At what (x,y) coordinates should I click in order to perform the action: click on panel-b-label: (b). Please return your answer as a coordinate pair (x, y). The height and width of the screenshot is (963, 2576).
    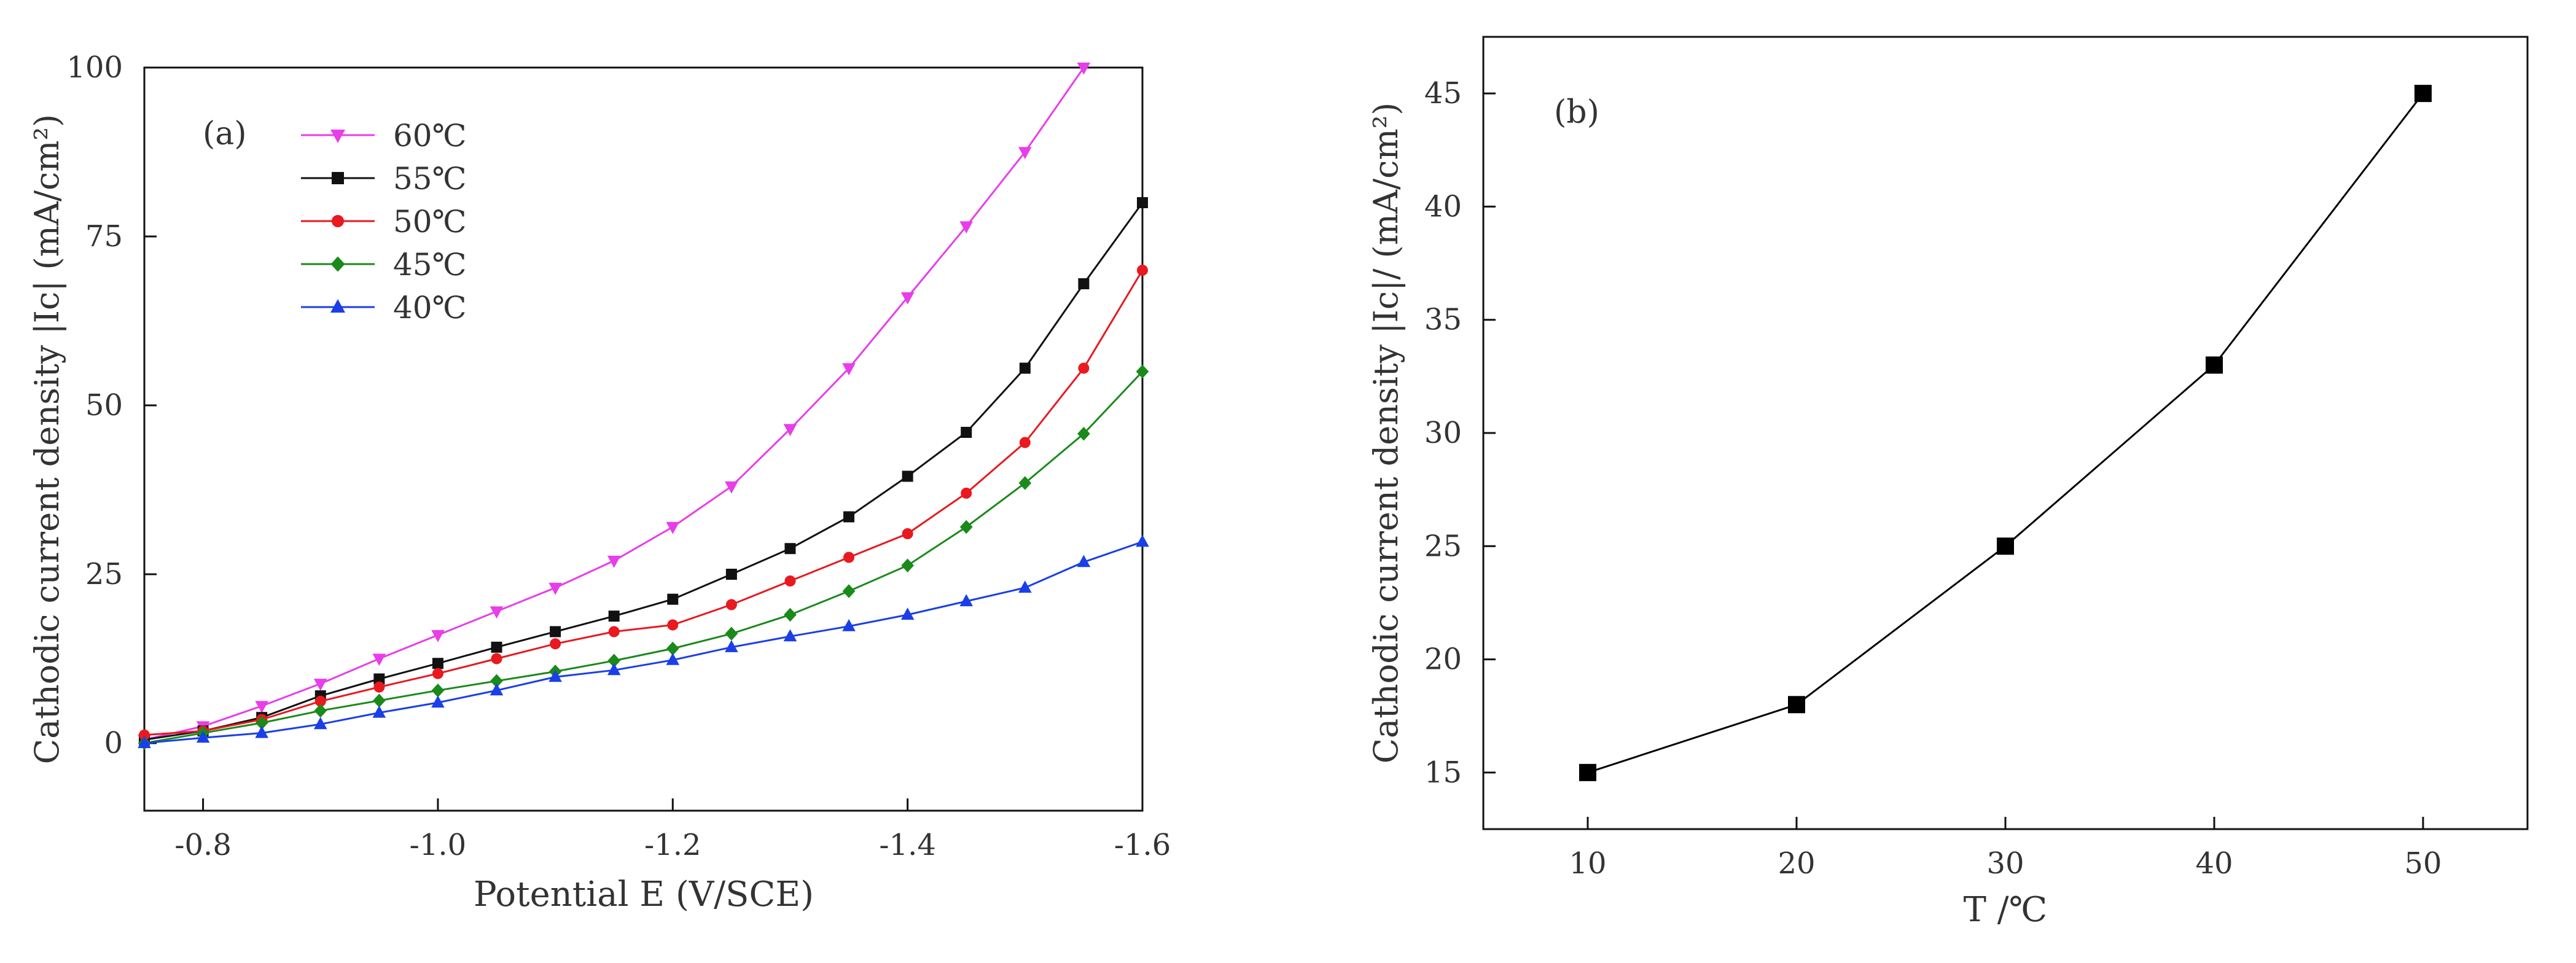
    Looking at the image, I should click on (1576, 112).